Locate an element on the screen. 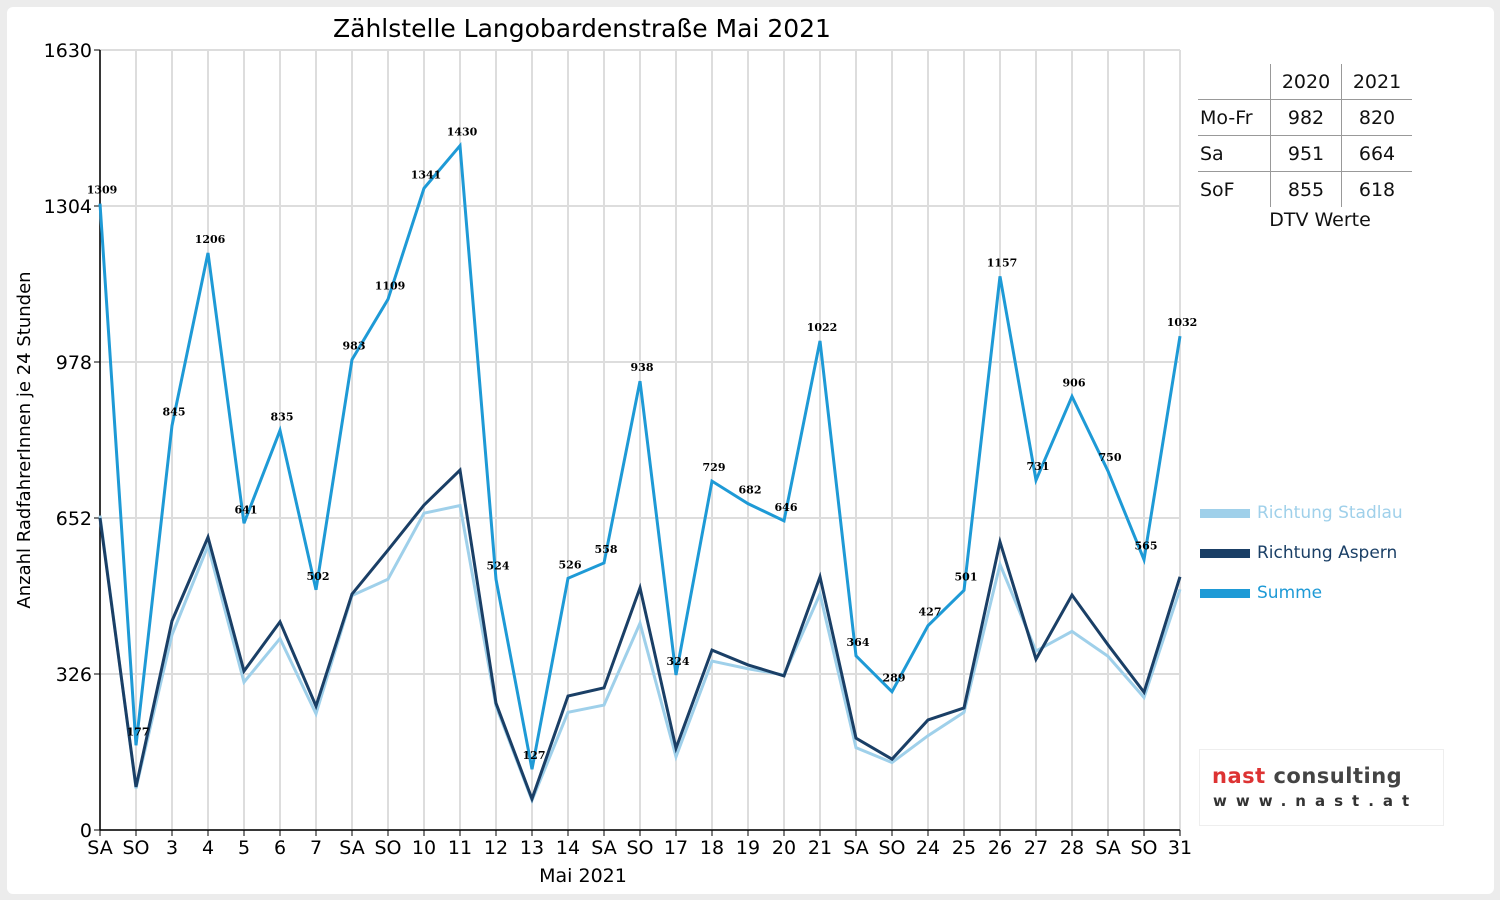 The image size is (1500, 900). x-tick-label: 31 is located at coordinates (1180, 848).